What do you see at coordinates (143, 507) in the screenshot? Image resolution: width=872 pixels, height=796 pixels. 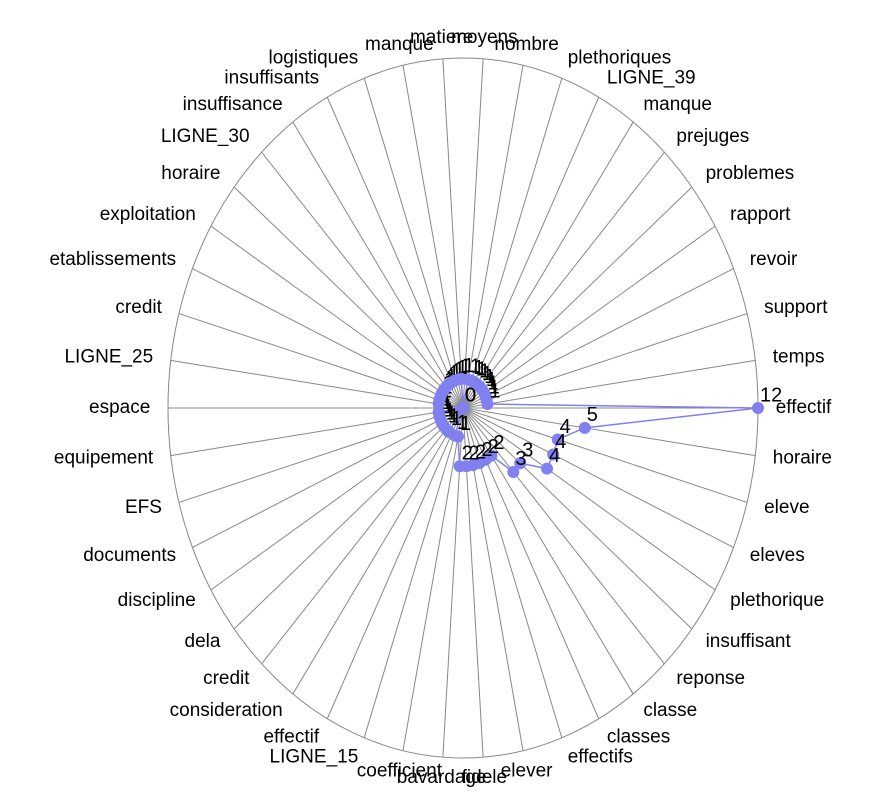 I see `category-label: EFS` at bounding box center [143, 507].